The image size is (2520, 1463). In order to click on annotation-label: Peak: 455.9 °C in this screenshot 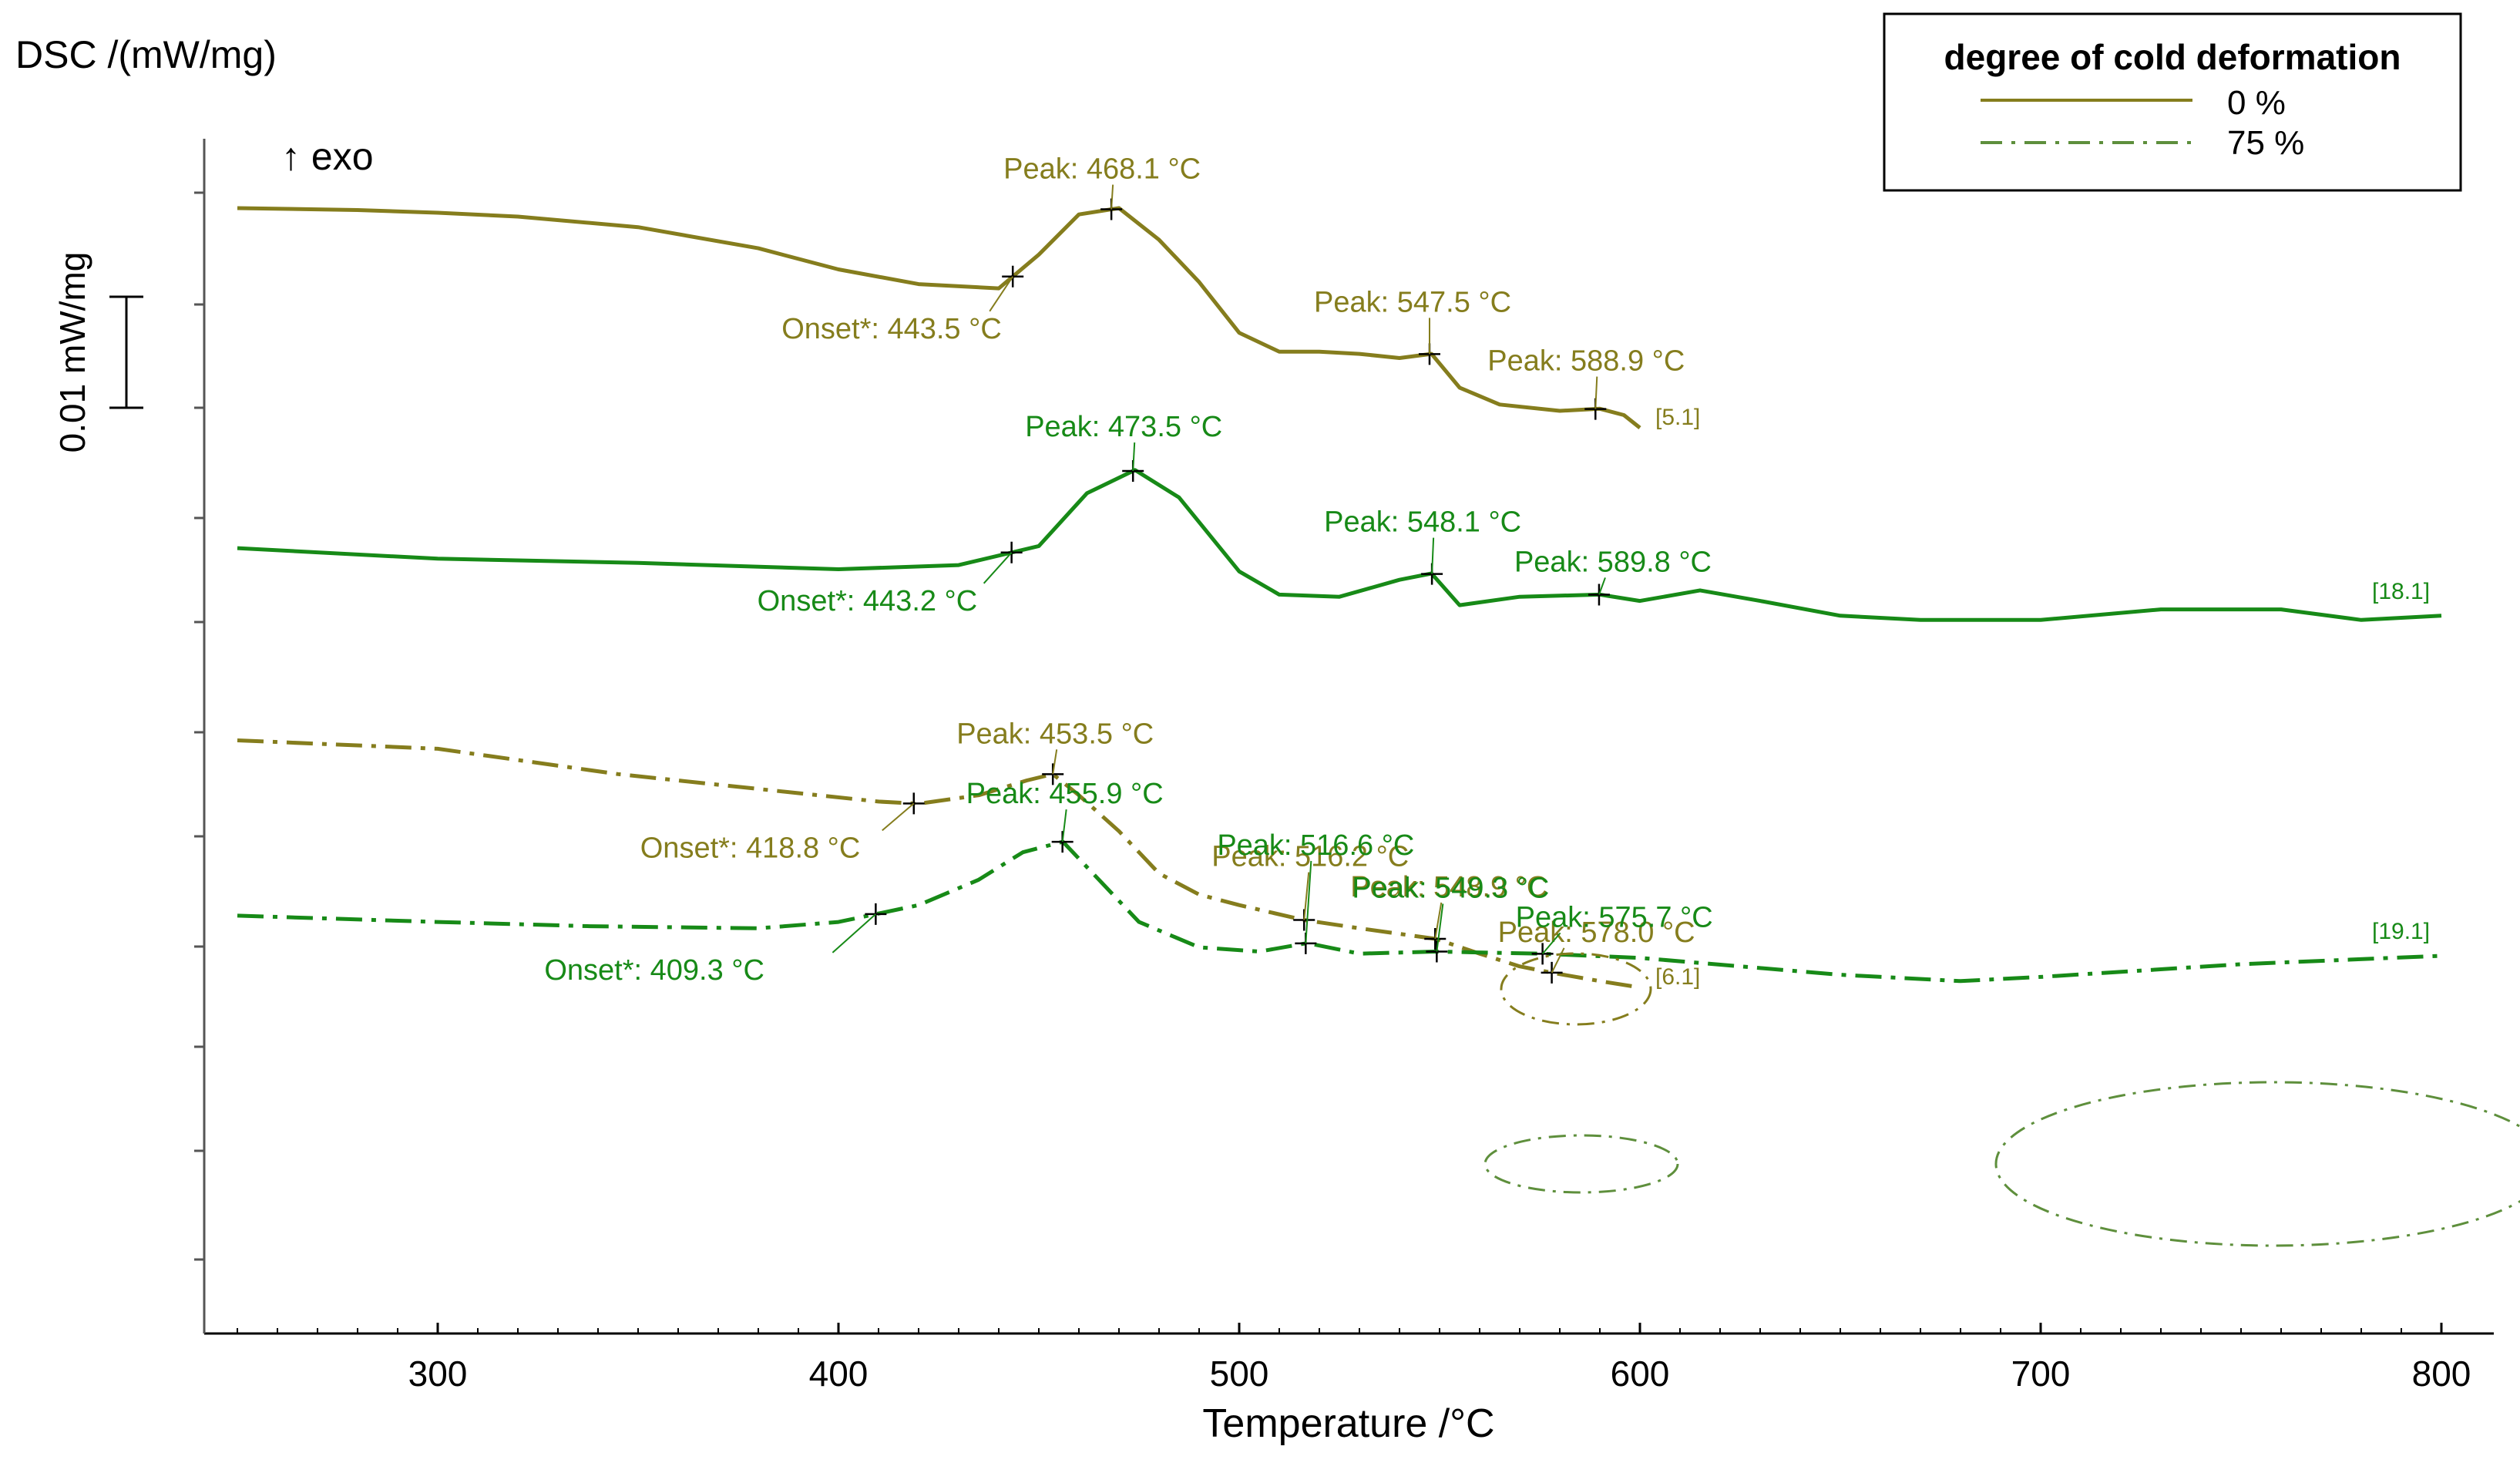, I will do `click(1065, 794)`.